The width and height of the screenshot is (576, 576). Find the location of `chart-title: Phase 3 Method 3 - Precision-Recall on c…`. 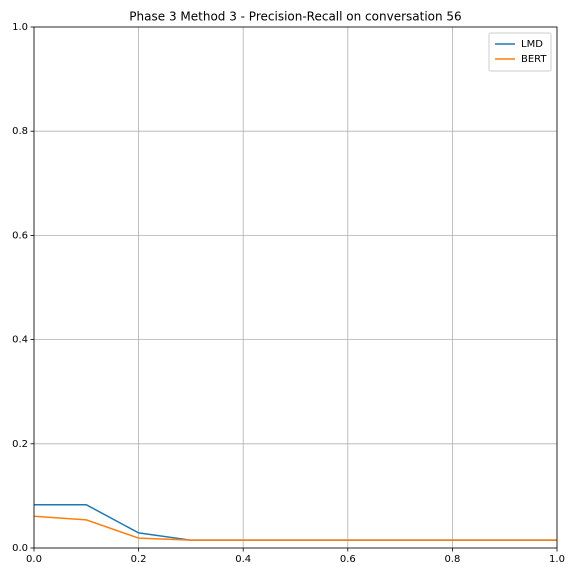

chart-title: Phase 3 Method 3 - Precision-Recall on c… is located at coordinates (295, 17).